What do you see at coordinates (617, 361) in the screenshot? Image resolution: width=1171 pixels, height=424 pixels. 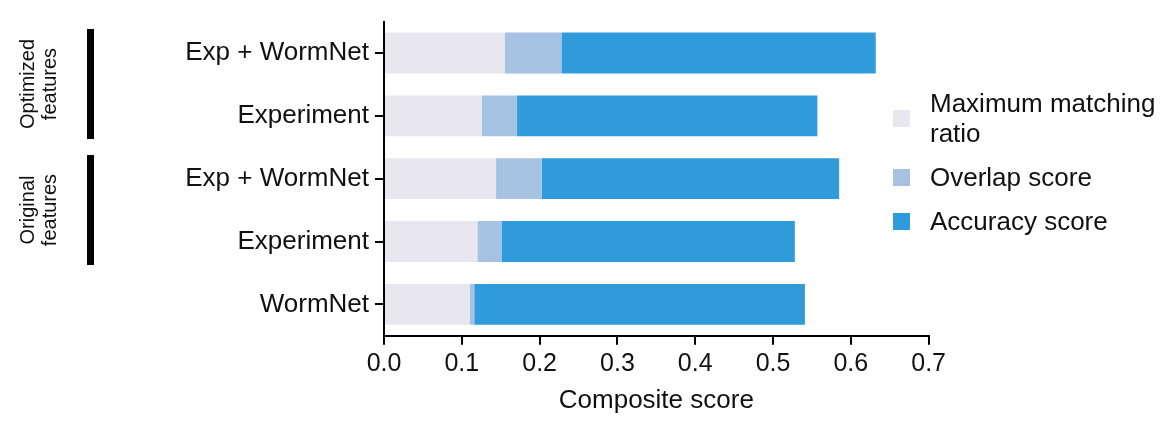 I see `x-tick-label: 0.3` at bounding box center [617, 361].